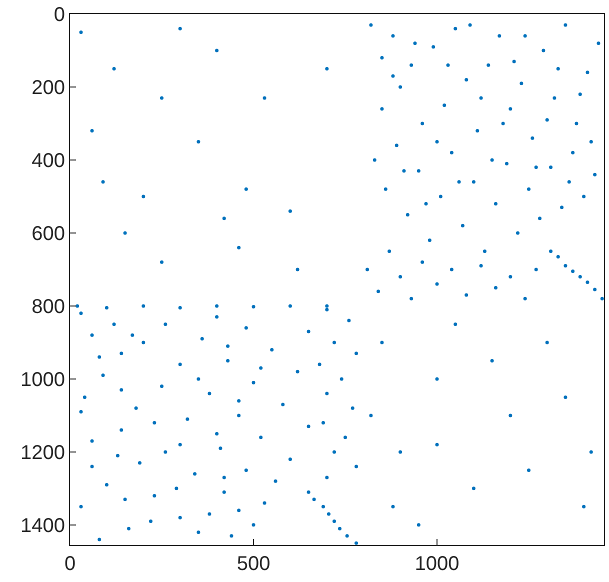 The image size is (609, 582). I want to click on y-tick-label: 200, so click(48, 87).